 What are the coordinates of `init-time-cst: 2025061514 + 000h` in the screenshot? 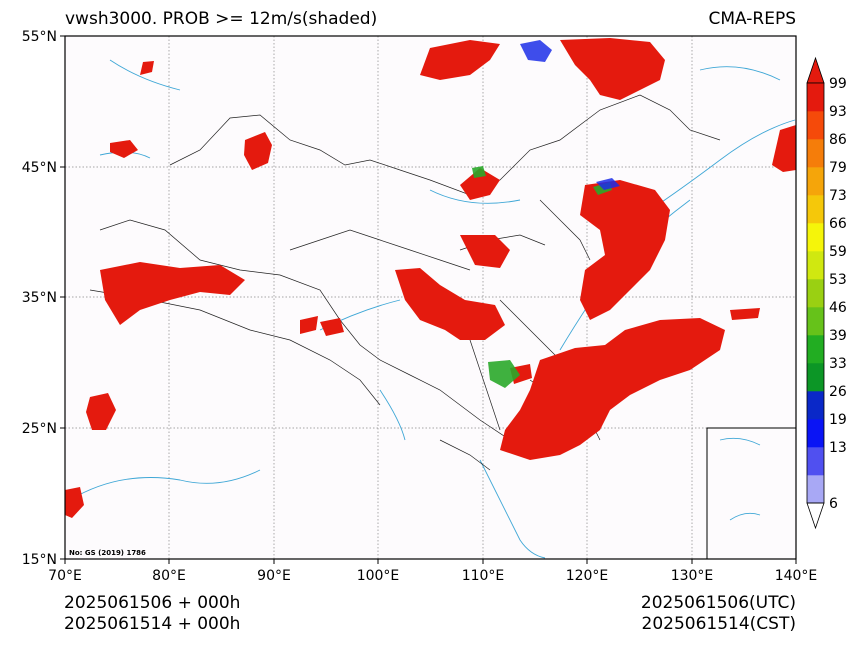 It's located at (152, 624).